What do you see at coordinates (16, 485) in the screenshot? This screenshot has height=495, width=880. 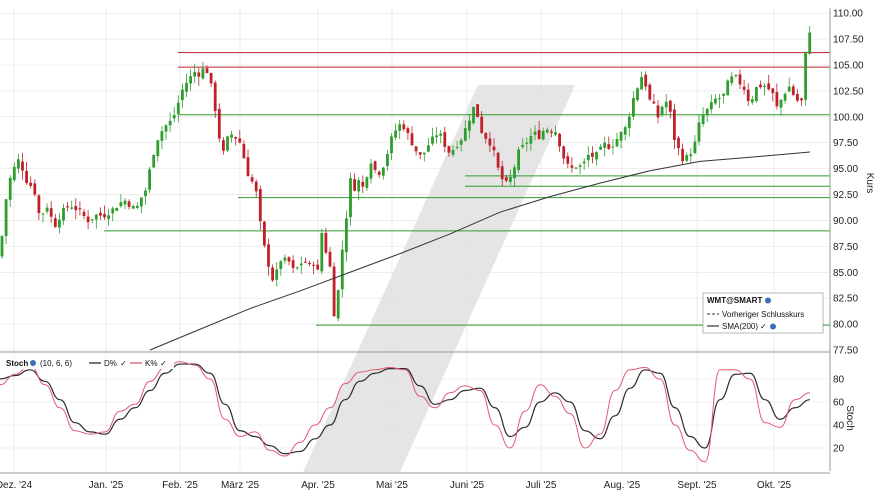 I see `x-tick-label: Dez. '24` at bounding box center [16, 485].